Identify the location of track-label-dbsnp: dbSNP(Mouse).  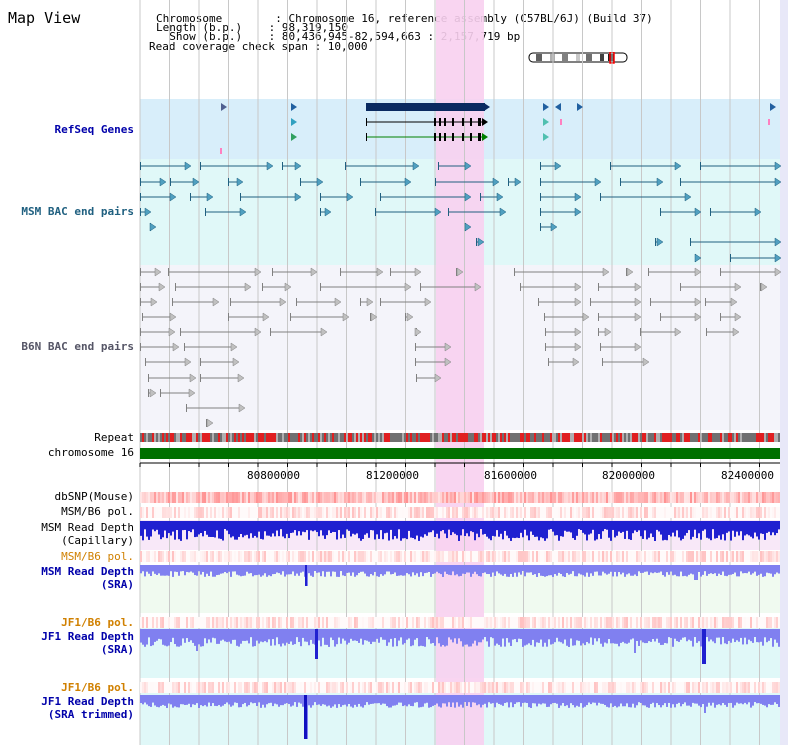
(94, 496).